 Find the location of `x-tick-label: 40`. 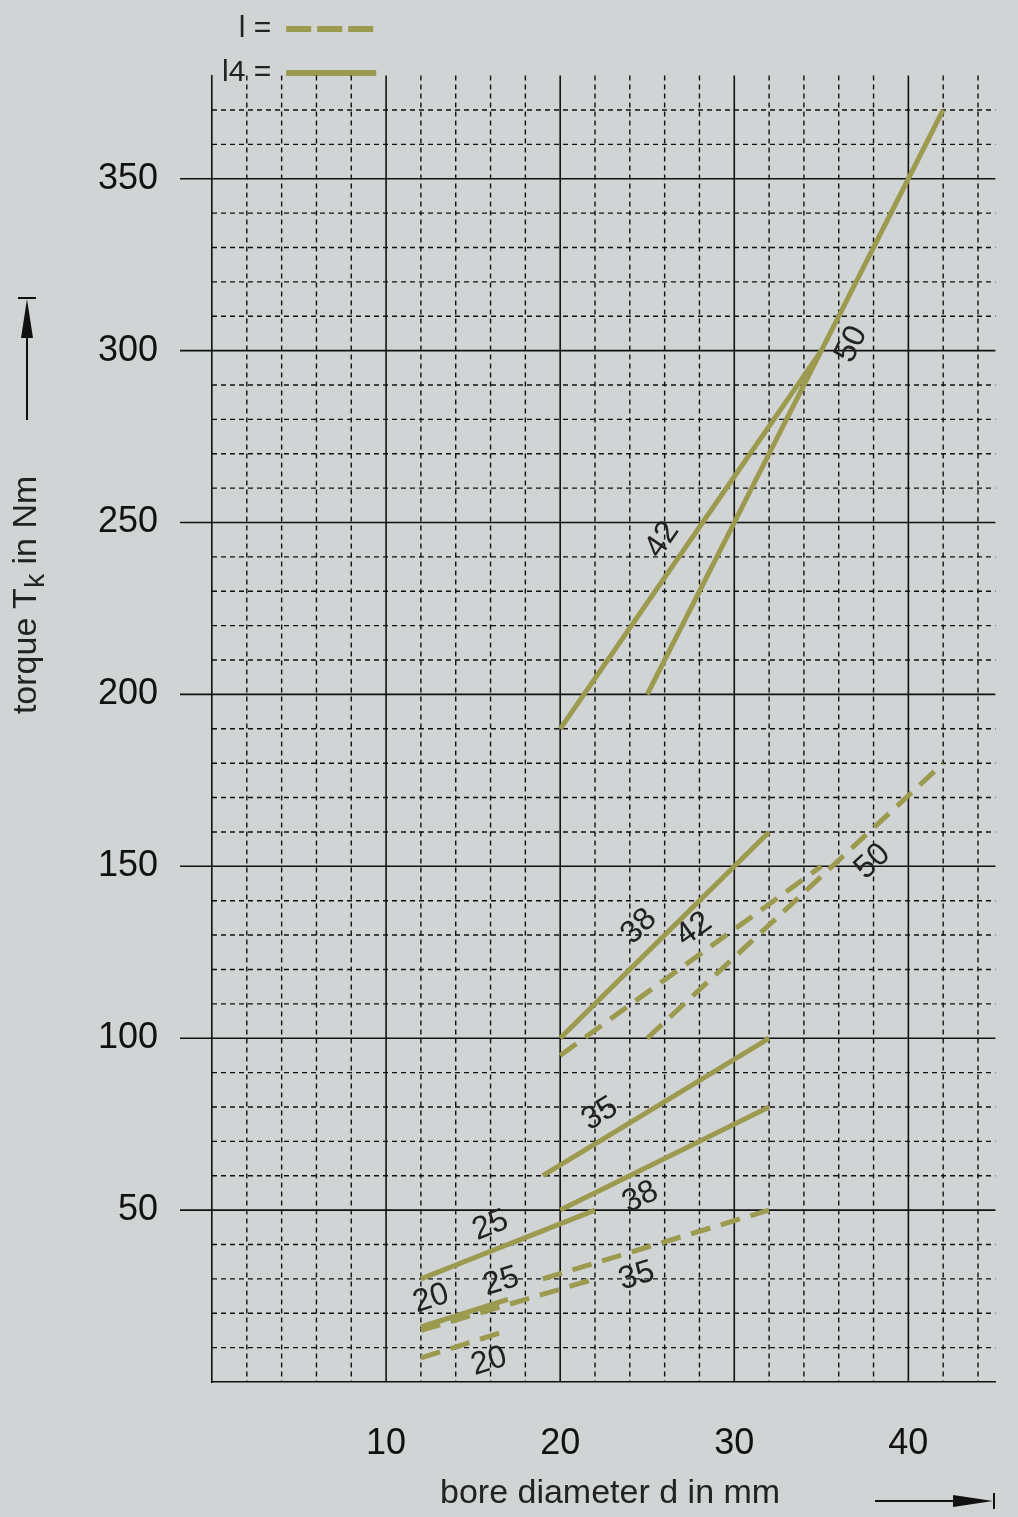

x-tick-label: 40 is located at coordinates (908, 1441).